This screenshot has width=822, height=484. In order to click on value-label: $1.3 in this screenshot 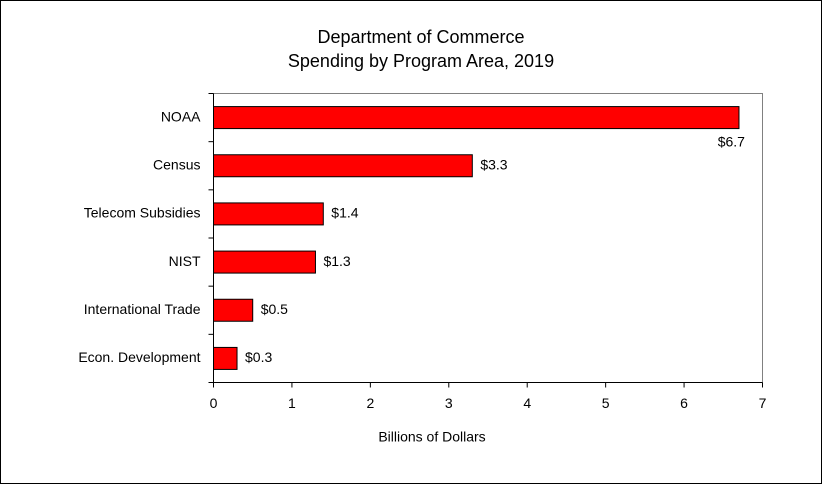, I will do `click(336, 261)`.